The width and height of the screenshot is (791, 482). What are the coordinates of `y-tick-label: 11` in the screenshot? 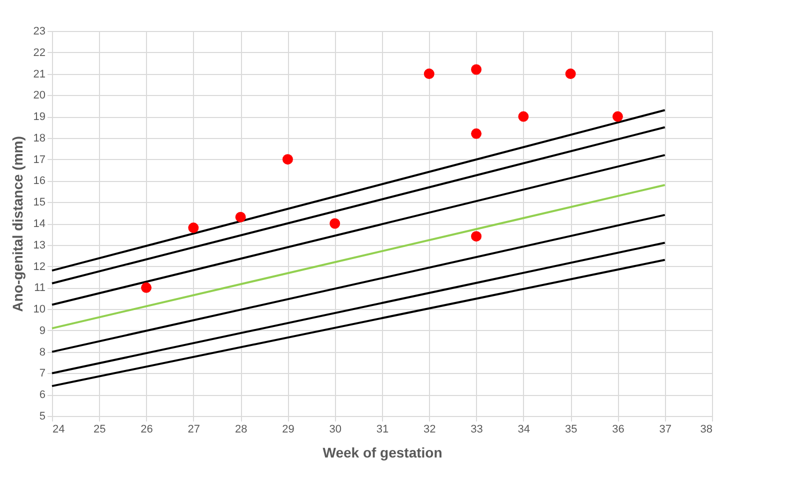 It's located at (40, 288).